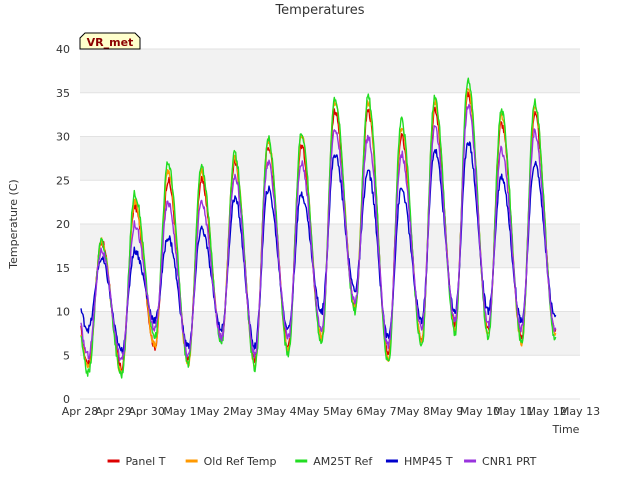 The width and height of the screenshot is (640, 480). What do you see at coordinates (63, 137) in the screenshot?
I see `y-tick-label: 30` at bounding box center [63, 137].